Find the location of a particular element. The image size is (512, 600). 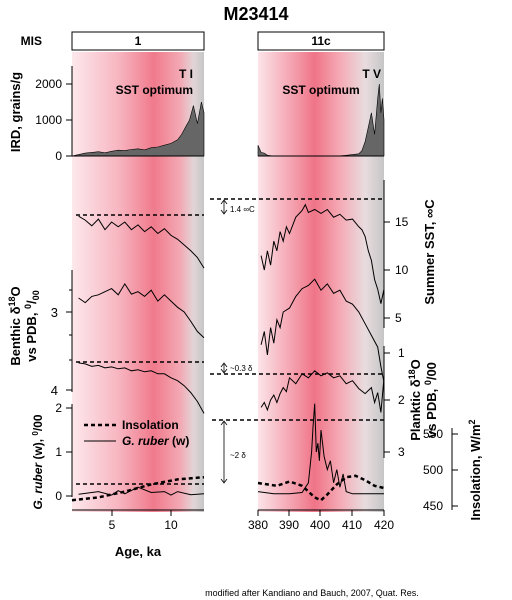

insolation-axis-label: Insolation, W/m2 is located at coordinates (475, 469).